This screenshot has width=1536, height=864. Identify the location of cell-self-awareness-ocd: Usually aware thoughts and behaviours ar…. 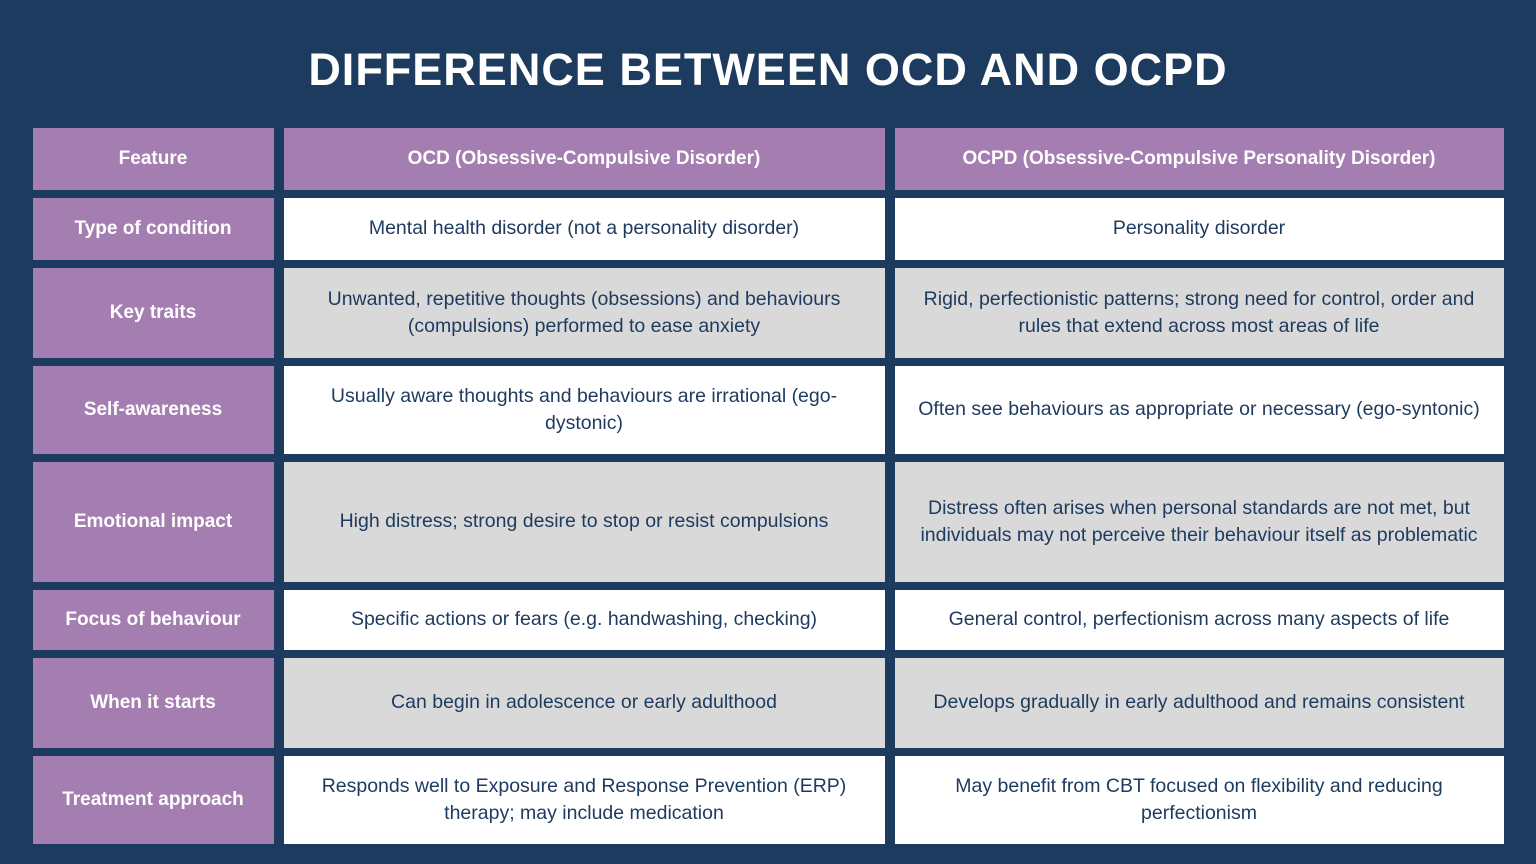
(584, 410).